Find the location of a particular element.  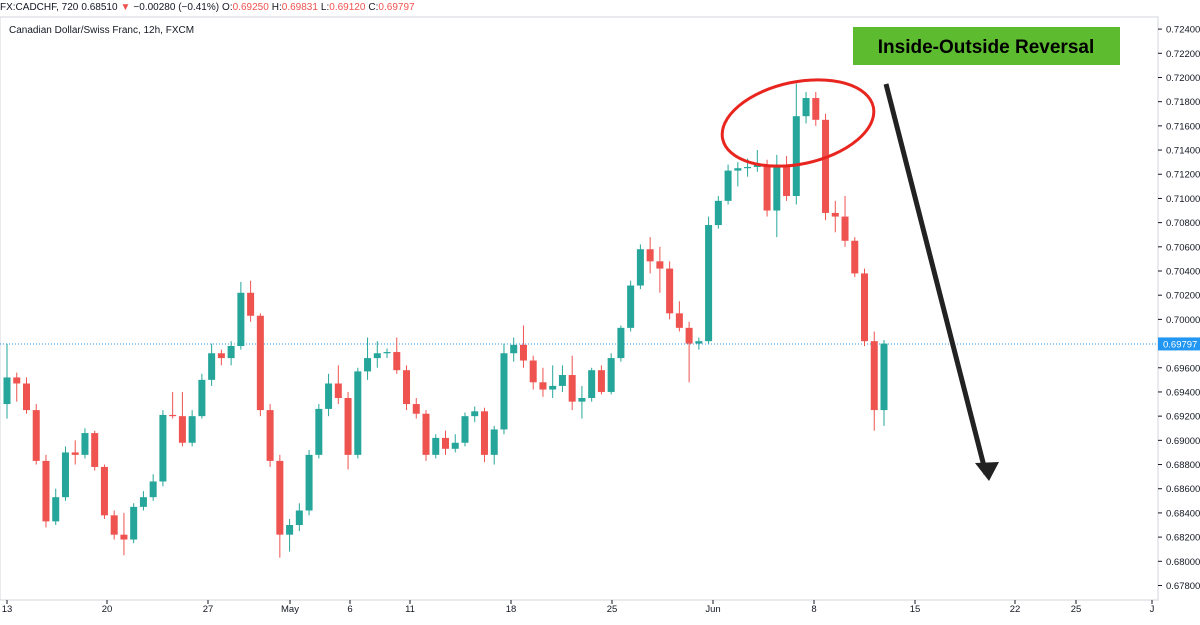

y-tick-label: 0.71000 is located at coordinates (1183, 199).